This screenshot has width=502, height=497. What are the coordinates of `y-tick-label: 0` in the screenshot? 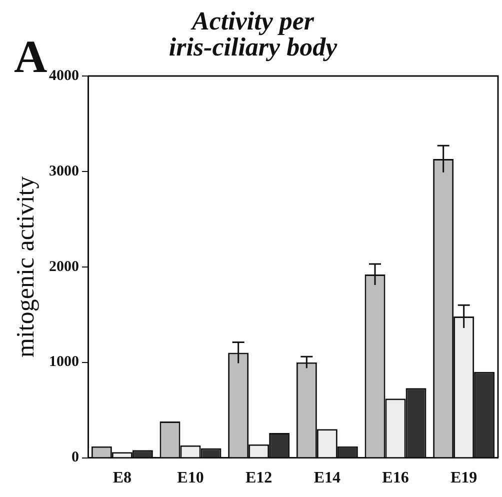 It's located at (75, 458).